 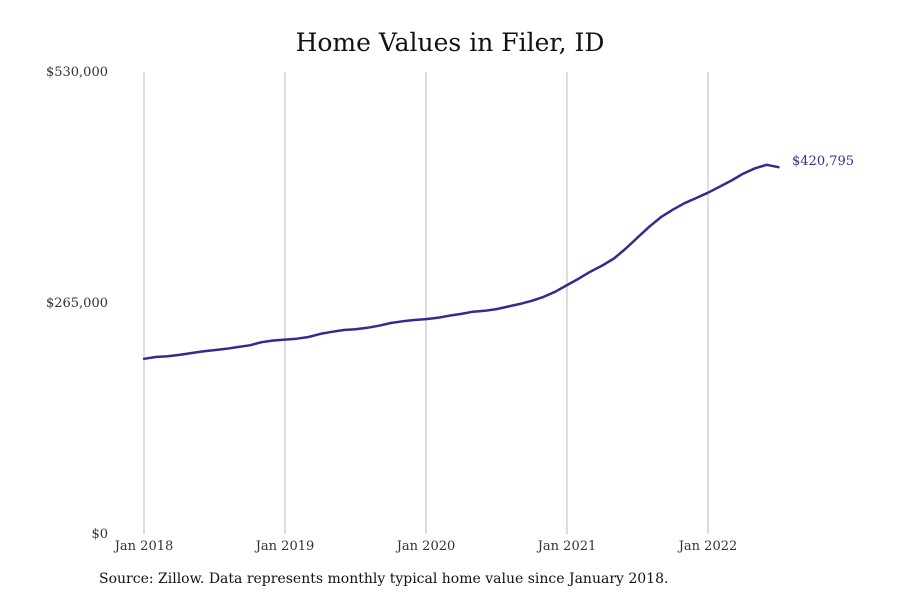 I want to click on y-tick-label: $0, so click(x=99, y=534).